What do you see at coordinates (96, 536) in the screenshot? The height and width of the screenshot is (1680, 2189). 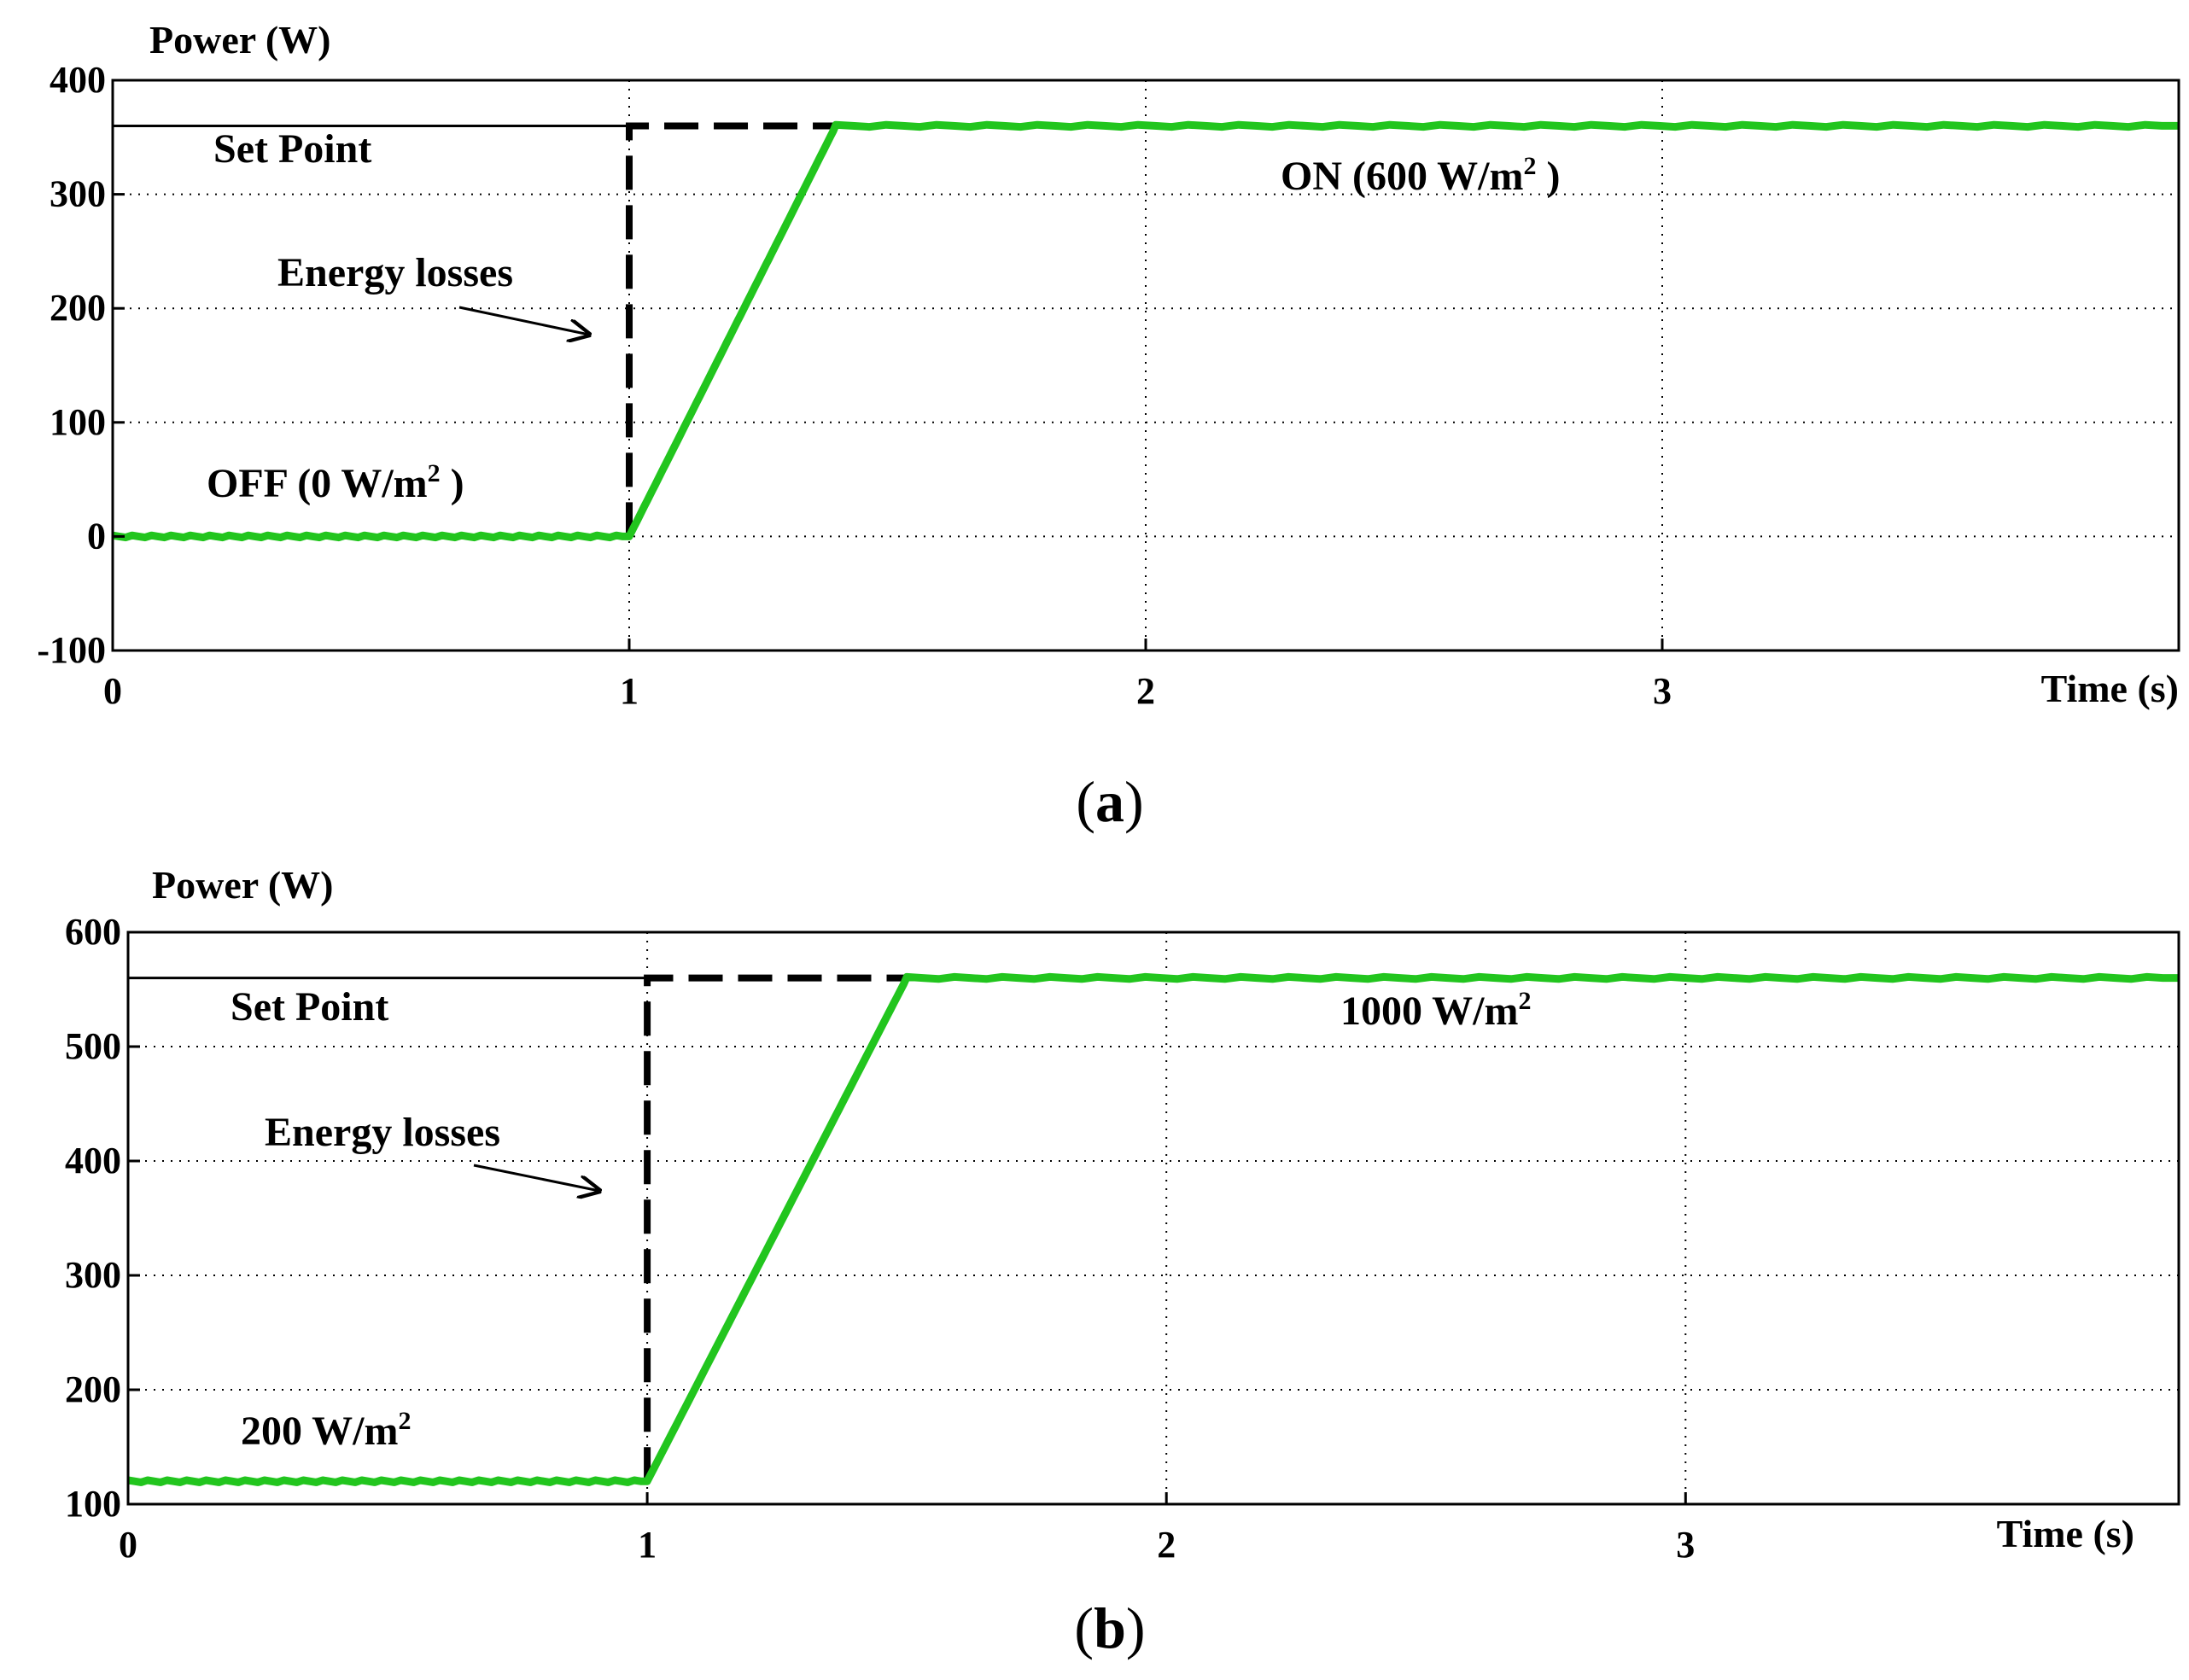 I see `y-tick-label: 0` at bounding box center [96, 536].